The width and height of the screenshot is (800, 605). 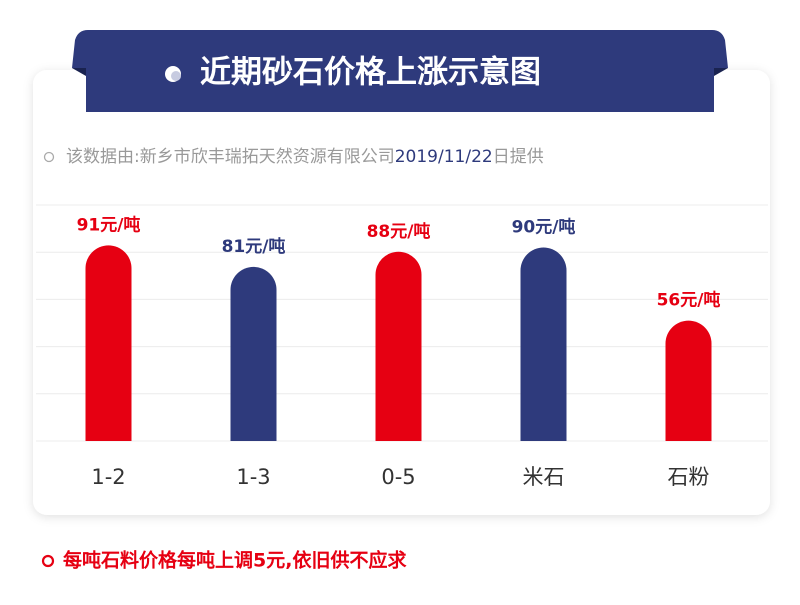 I want to click on source-date: 2019/11/22, so click(x=444, y=157).